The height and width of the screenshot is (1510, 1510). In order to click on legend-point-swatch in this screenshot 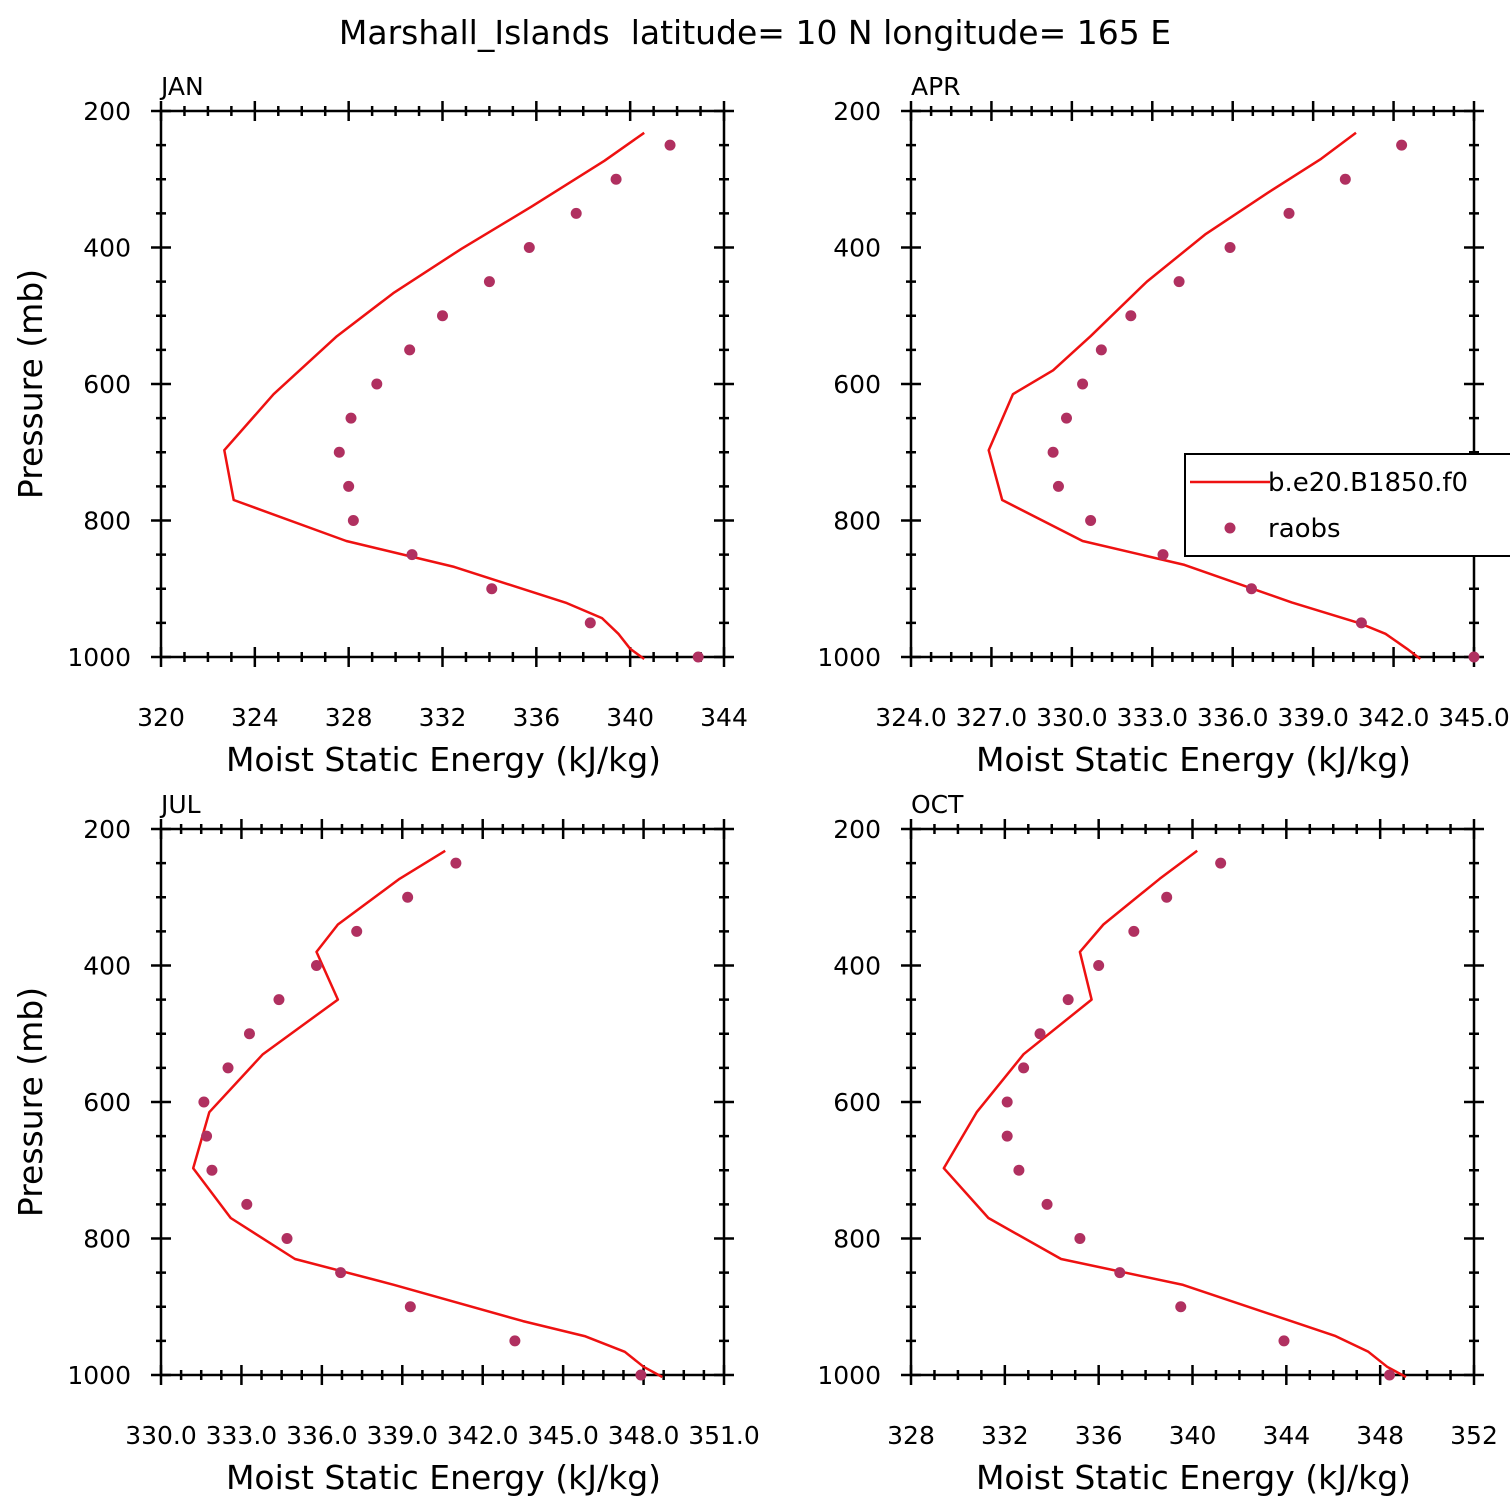, I will do `click(1230, 528)`.